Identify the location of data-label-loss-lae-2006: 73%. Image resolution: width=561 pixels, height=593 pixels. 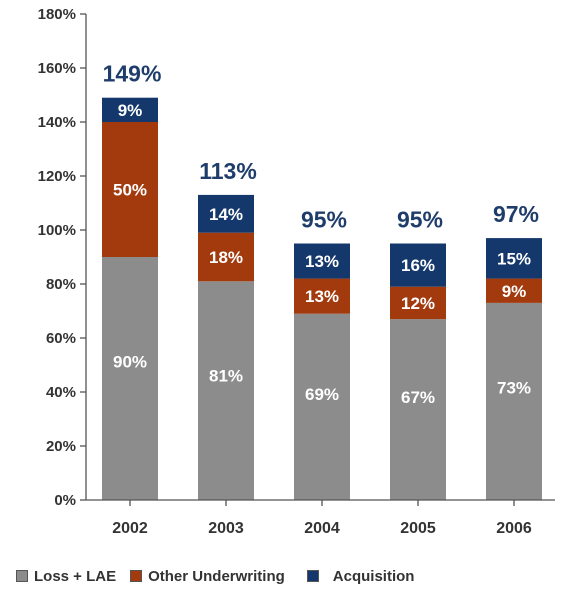
(514, 388).